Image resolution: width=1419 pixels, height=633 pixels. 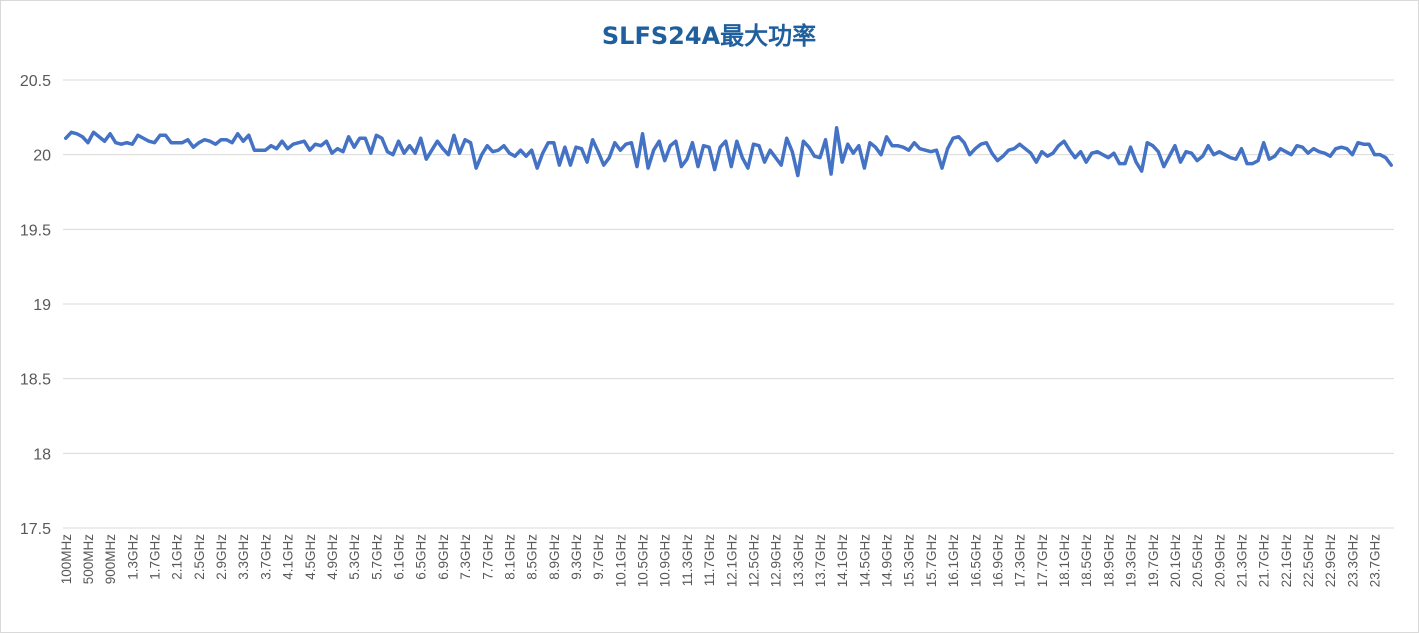 What do you see at coordinates (953, 561) in the screenshot?
I see `x-tick-label: 16.1GHz` at bounding box center [953, 561].